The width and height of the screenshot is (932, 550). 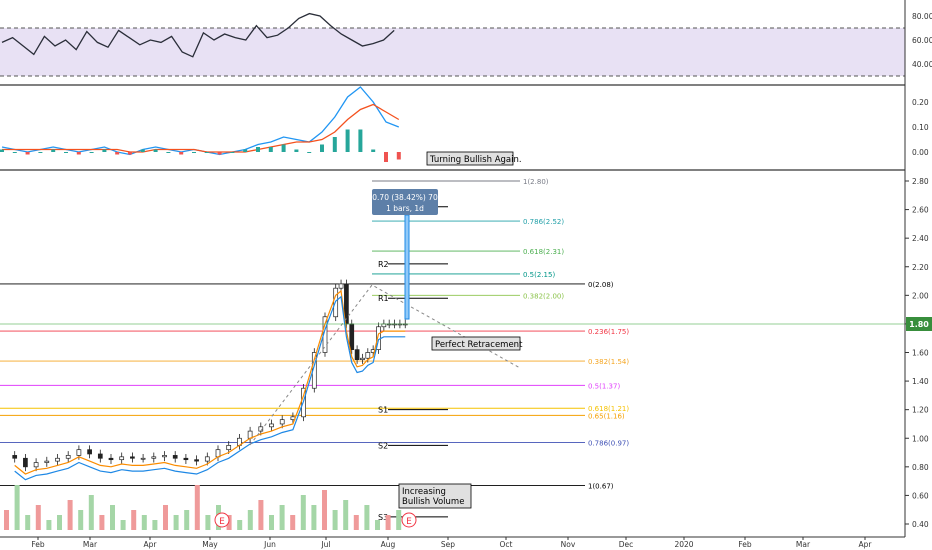 What do you see at coordinates (920, 524) in the screenshot?
I see `price-tick-label: 0.40` at bounding box center [920, 524].